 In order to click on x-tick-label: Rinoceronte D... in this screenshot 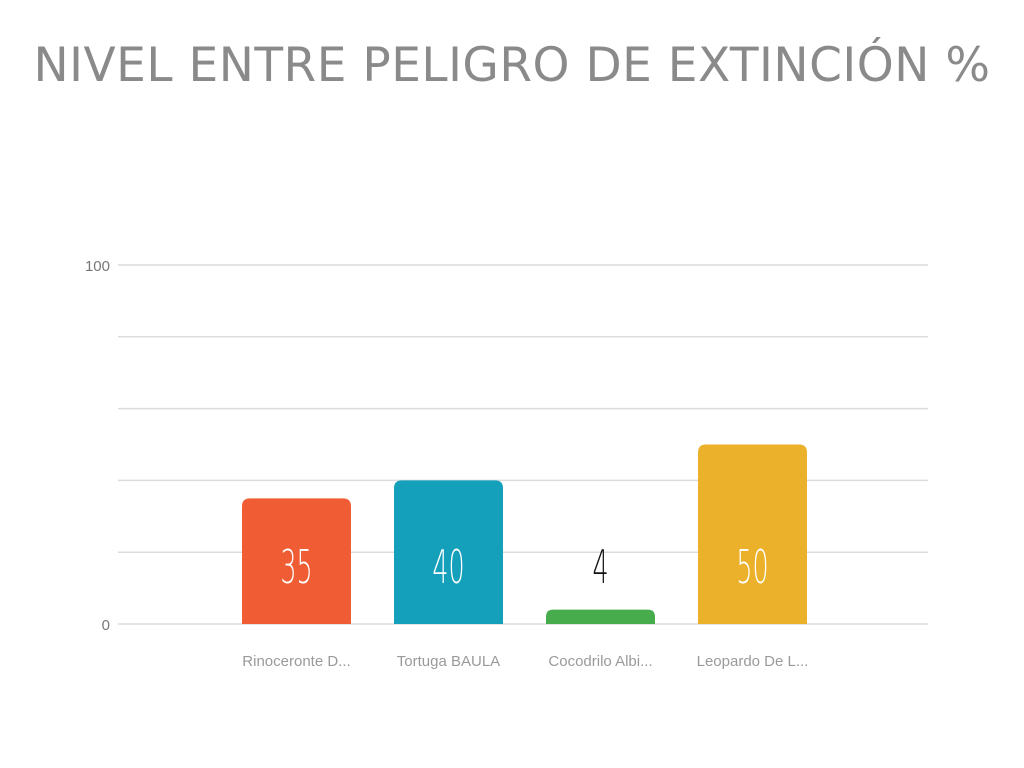, I will do `click(296, 661)`.